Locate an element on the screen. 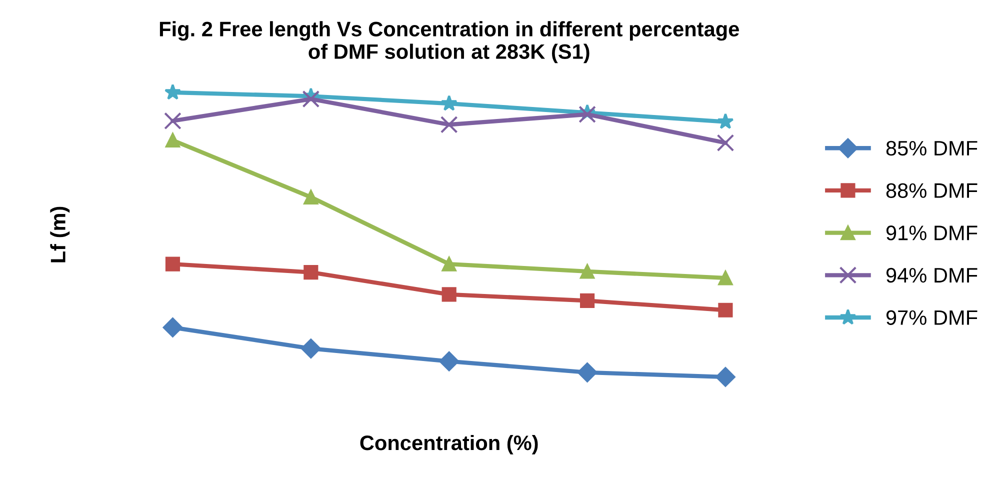 The height and width of the screenshot is (489, 998). legend-label: 94% DMF is located at coordinates (932, 275).